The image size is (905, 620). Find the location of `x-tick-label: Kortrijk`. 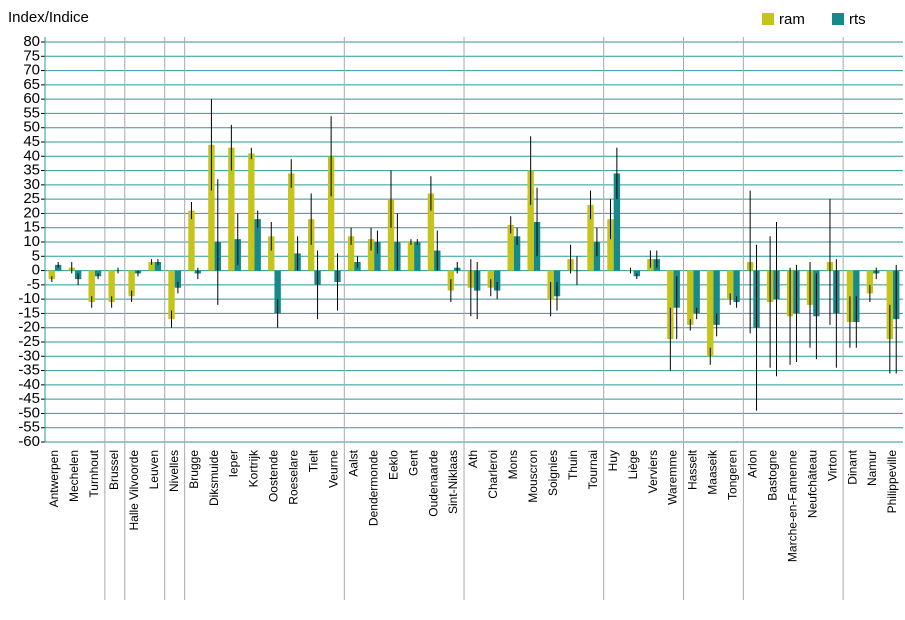

x-tick-label: Kortrijk is located at coordinates (254, 468).